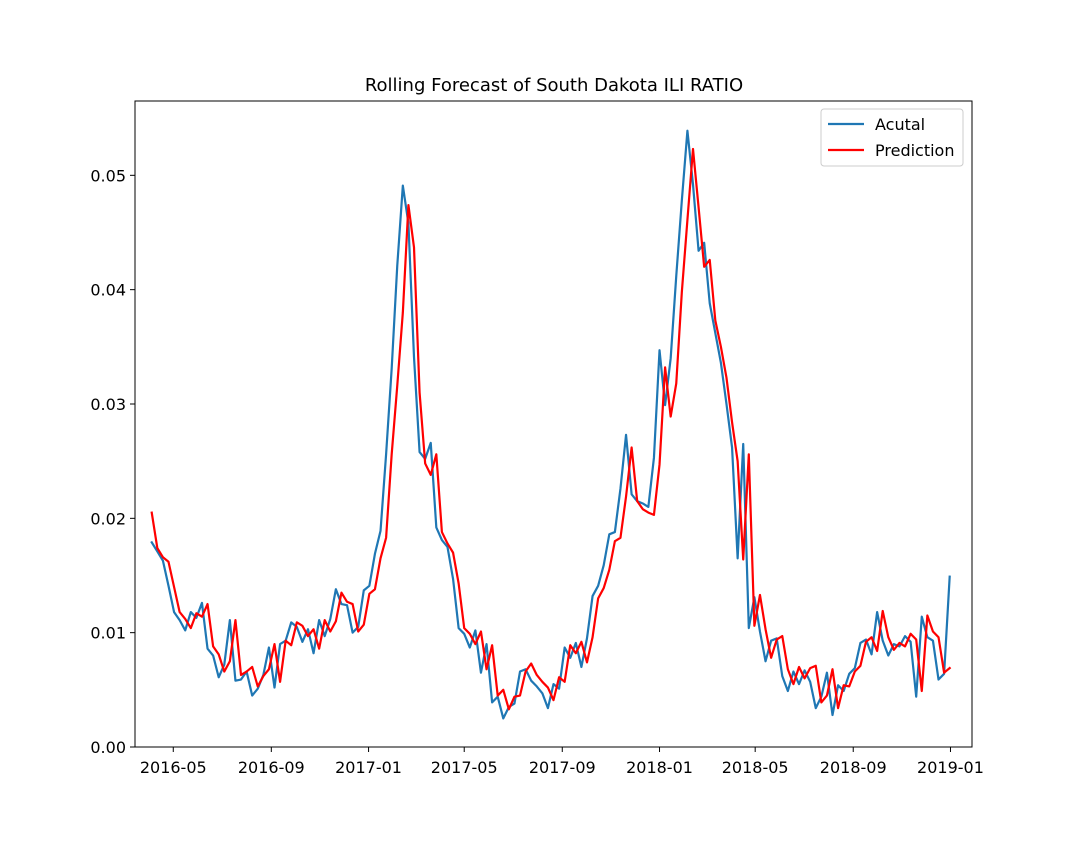 The image size is (1080, 845). Describe the element at coordinates (892, 137) in the screenshot. I see `legend: Acutal Prediction` at that location.